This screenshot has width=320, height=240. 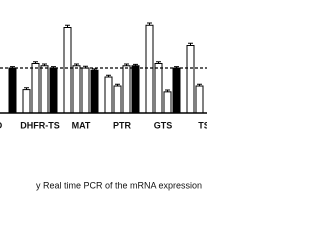 What do you see at coordinates (40, 125) in the screenshot?
I see `x-tick-label: DHFR-TS` at bounding box center [40, 125].